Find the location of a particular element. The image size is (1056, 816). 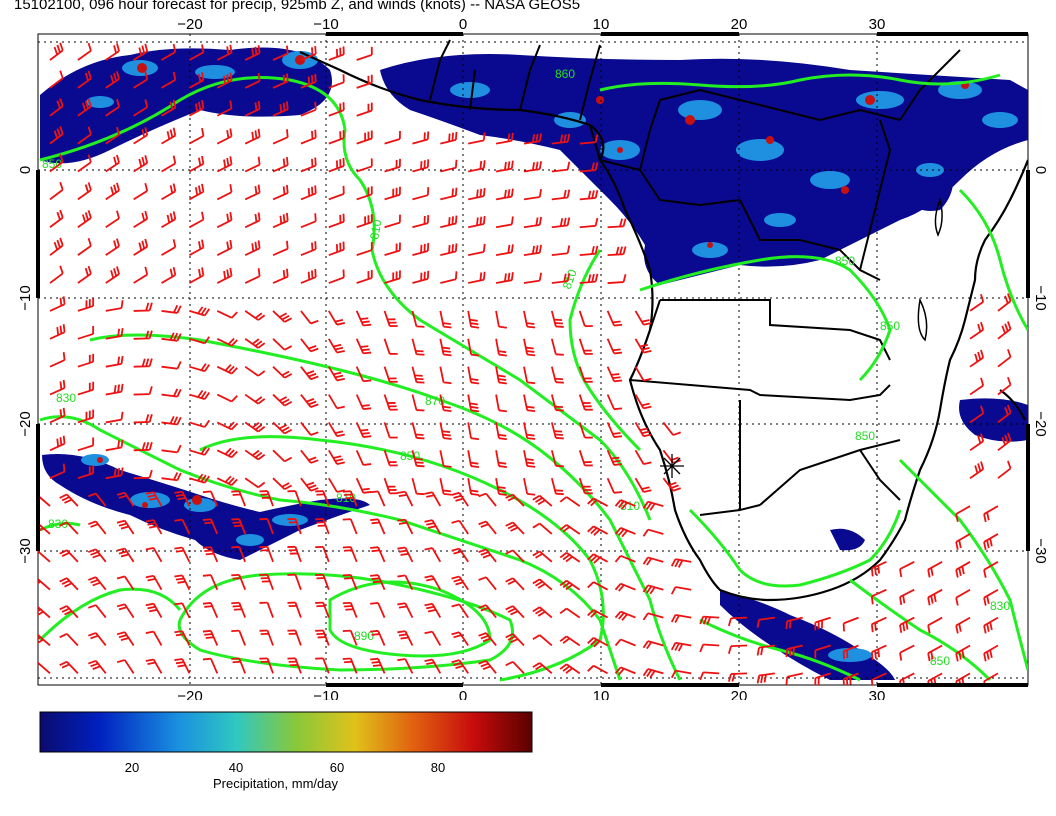

lon-tick-top: 30 is located at coordinates (877, 24).